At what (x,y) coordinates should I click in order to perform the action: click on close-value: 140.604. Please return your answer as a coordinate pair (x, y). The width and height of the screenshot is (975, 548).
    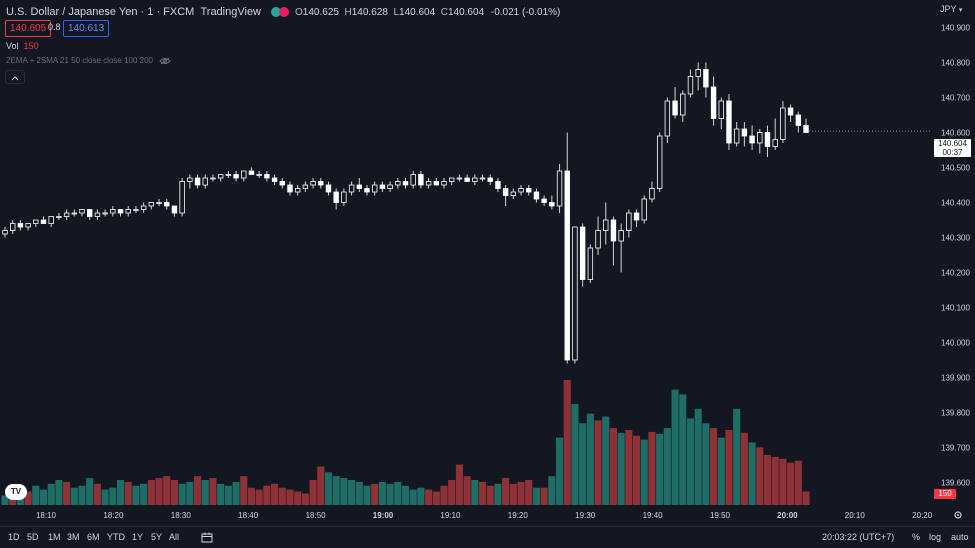
    Looking at the image, I should click on (466, 12).